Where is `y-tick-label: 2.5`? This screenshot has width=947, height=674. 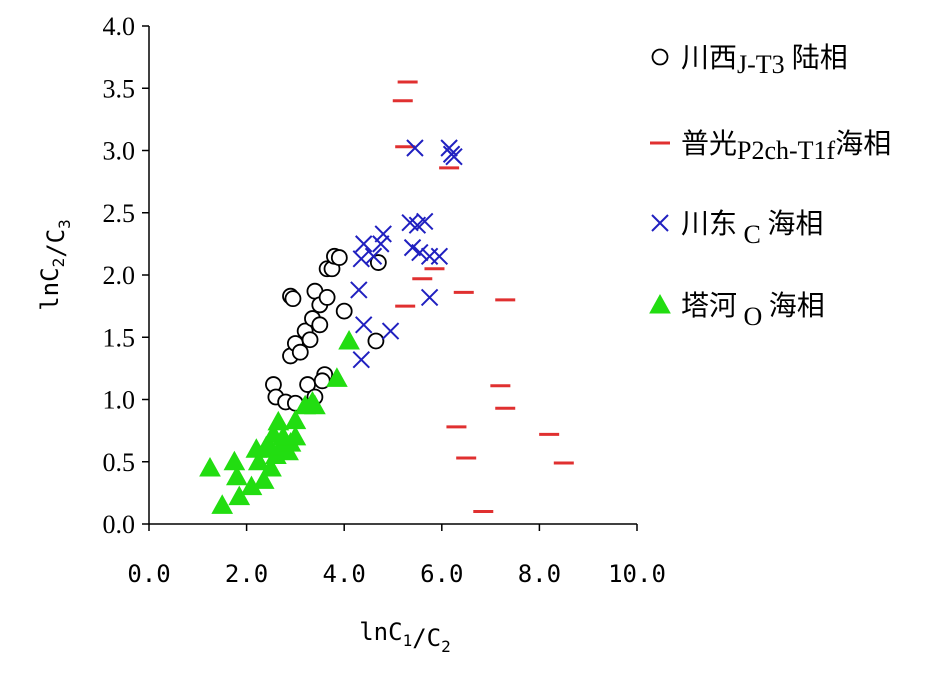
y-tick-label: 2.5 is located at coordinates (119, 213).